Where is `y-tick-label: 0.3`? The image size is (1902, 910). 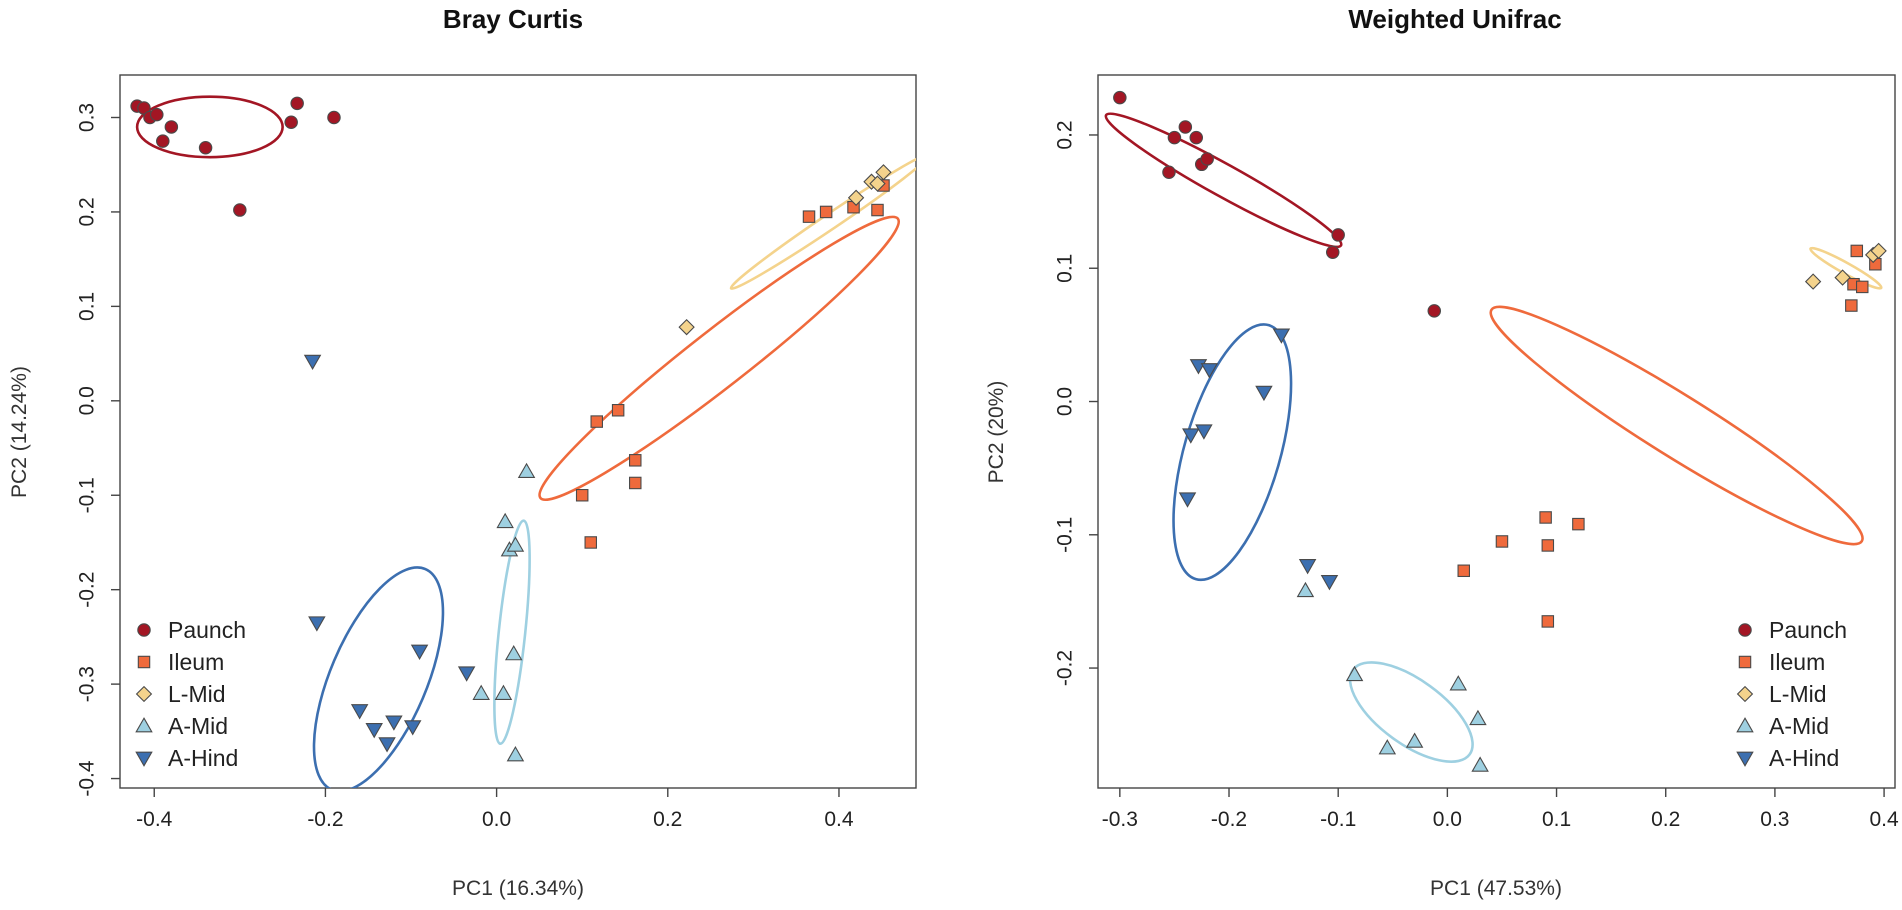 y-tick-label: 0.3 is located at coordinates (87, 117).